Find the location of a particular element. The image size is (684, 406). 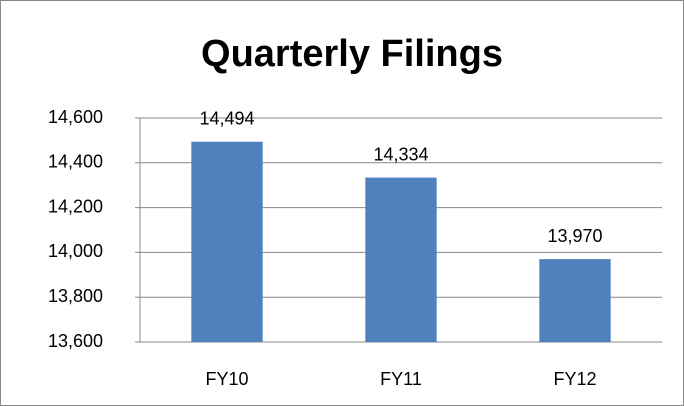

chart-title: Quarterly Filings is located at coordinates (352, 54).